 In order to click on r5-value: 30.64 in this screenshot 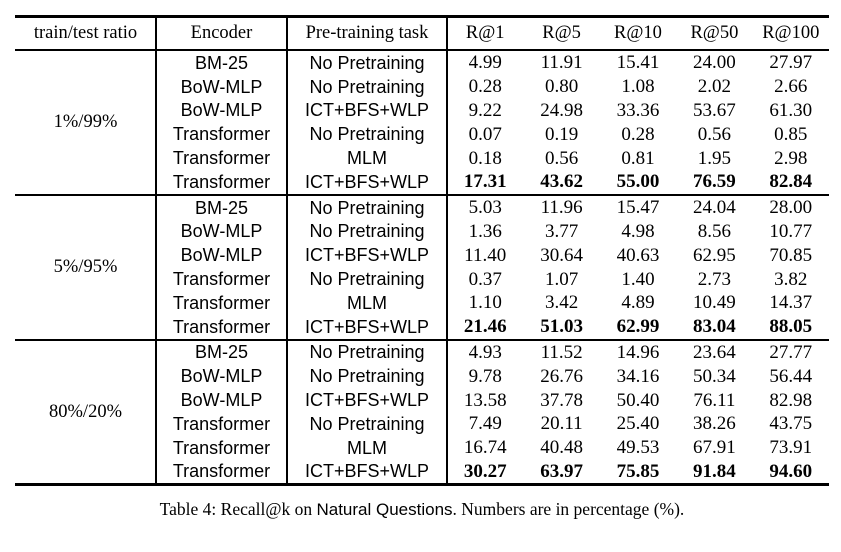, I will do `click(561, 255)`.